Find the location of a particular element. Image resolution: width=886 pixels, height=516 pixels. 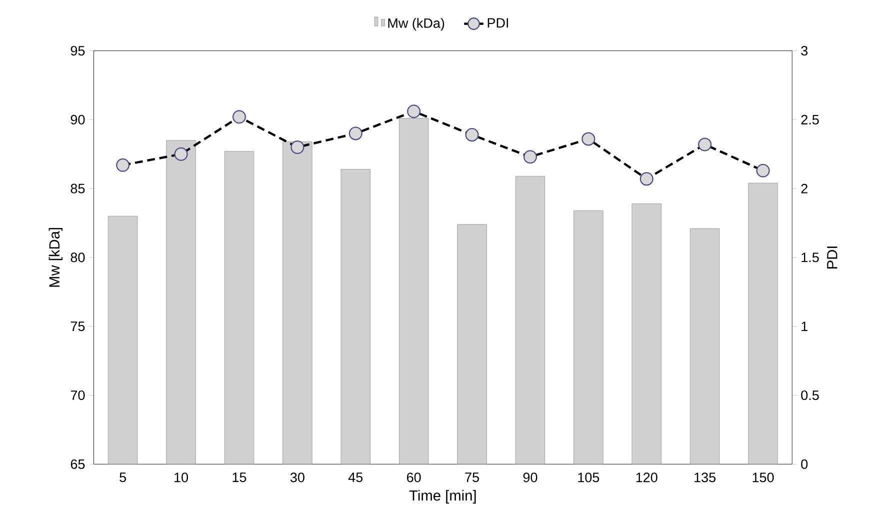

x-tick-label: 60 is located at coordinates (413, 477).